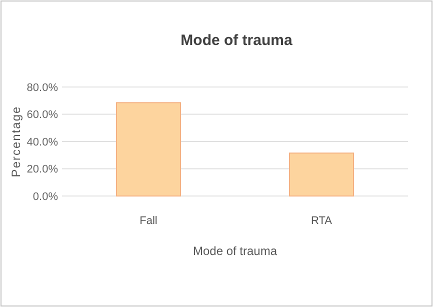 This screenshot has height=307, width=433. What do you see at coordinates (42, 88) in the screenshot?
I see `y-tick-label: 80.0%` at bounding box center [42, 88].